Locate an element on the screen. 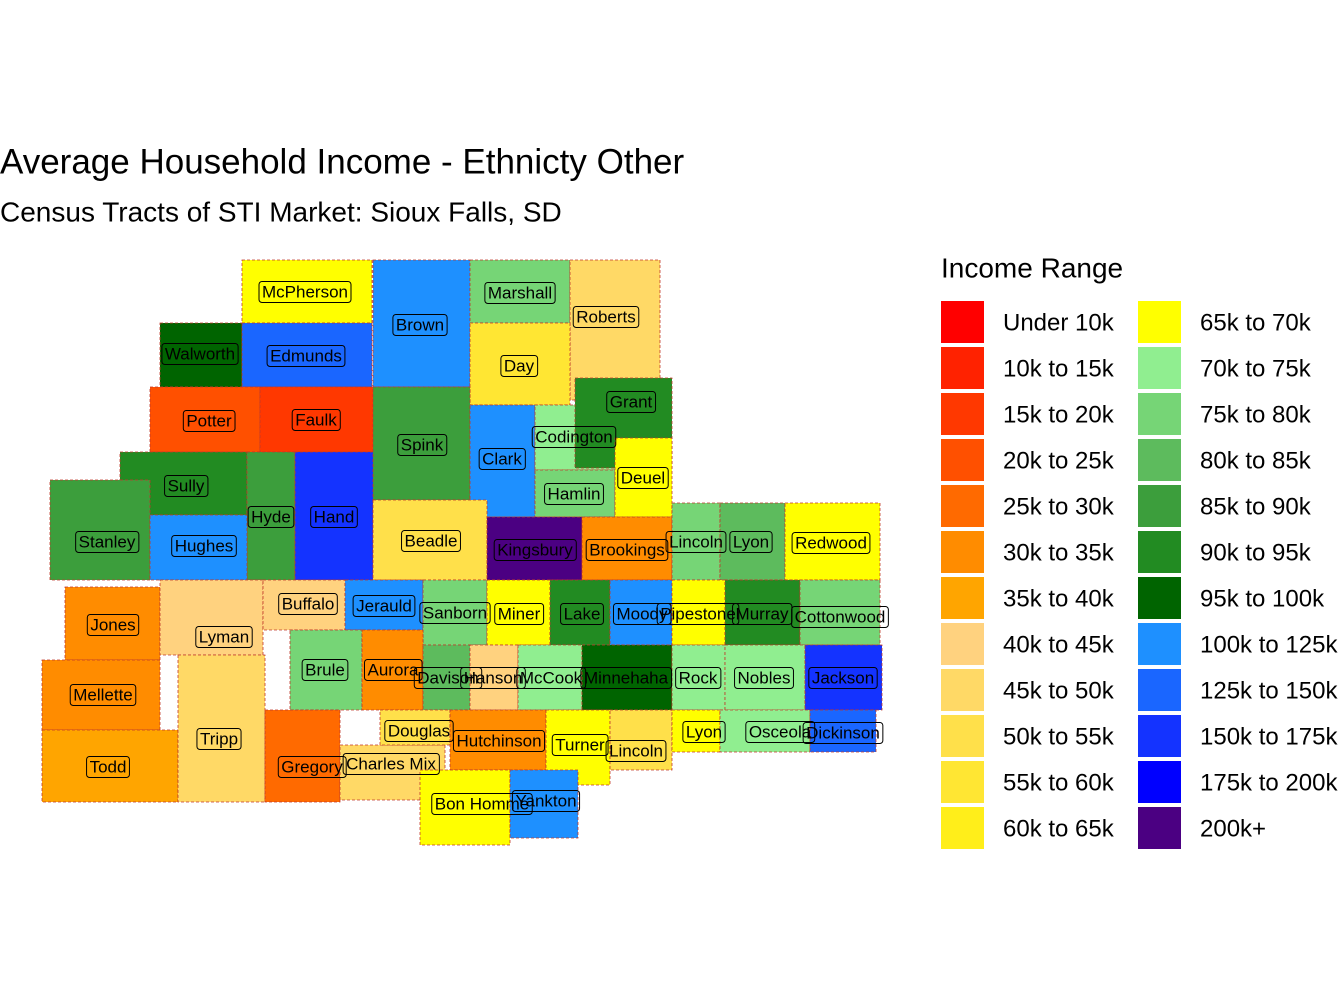 The image size is (1344, 1008). county-label: Bon Homme is located at coordinates (482, 803).